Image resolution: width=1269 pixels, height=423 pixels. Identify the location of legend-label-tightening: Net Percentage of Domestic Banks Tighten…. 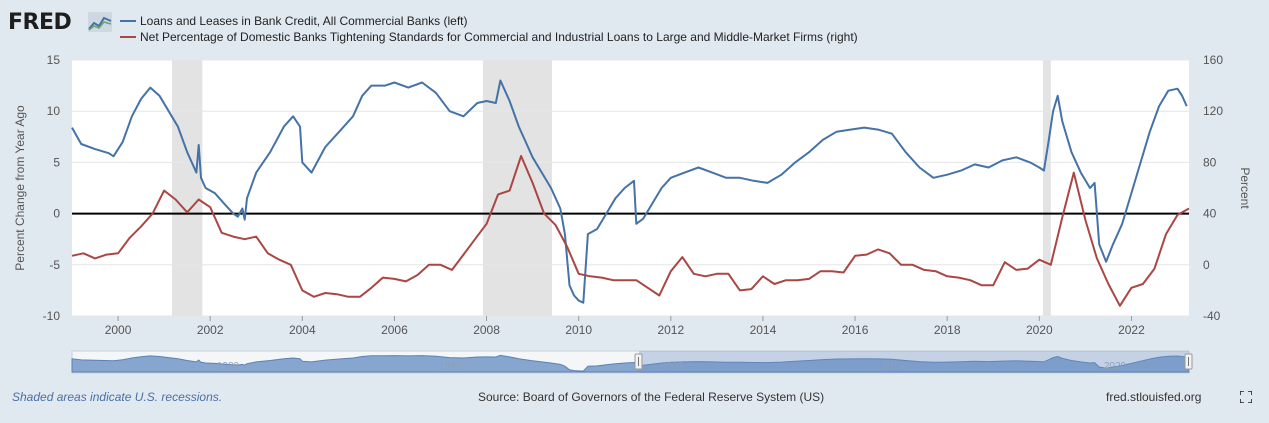
(499, 37).